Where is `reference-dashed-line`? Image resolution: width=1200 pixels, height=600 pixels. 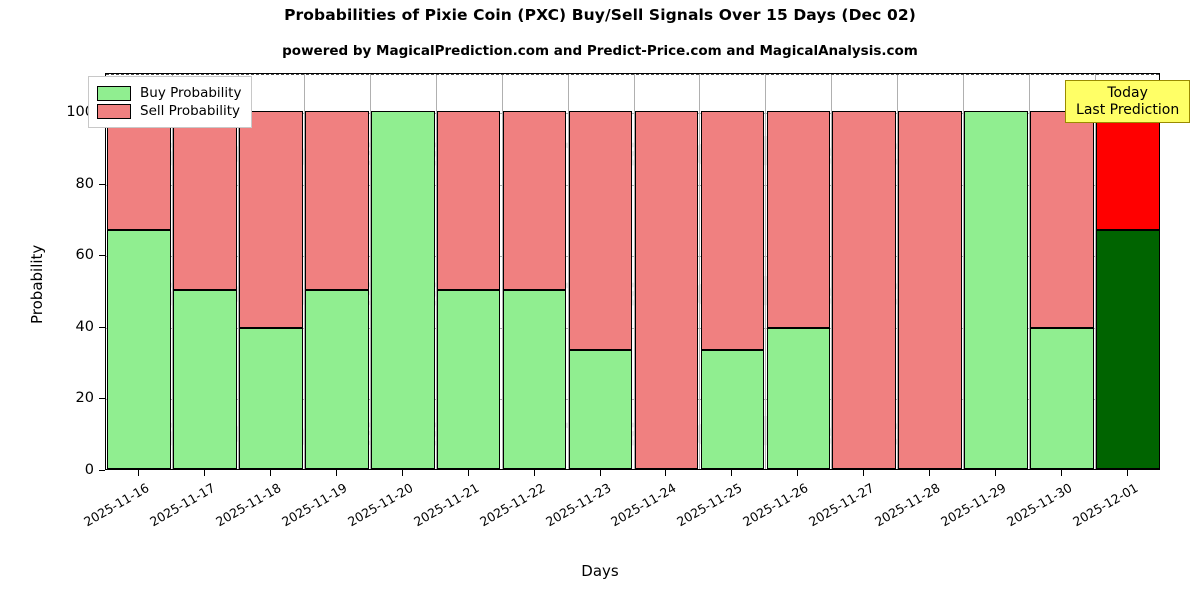
reference-dashed-line is located at coordinates (632, 74).